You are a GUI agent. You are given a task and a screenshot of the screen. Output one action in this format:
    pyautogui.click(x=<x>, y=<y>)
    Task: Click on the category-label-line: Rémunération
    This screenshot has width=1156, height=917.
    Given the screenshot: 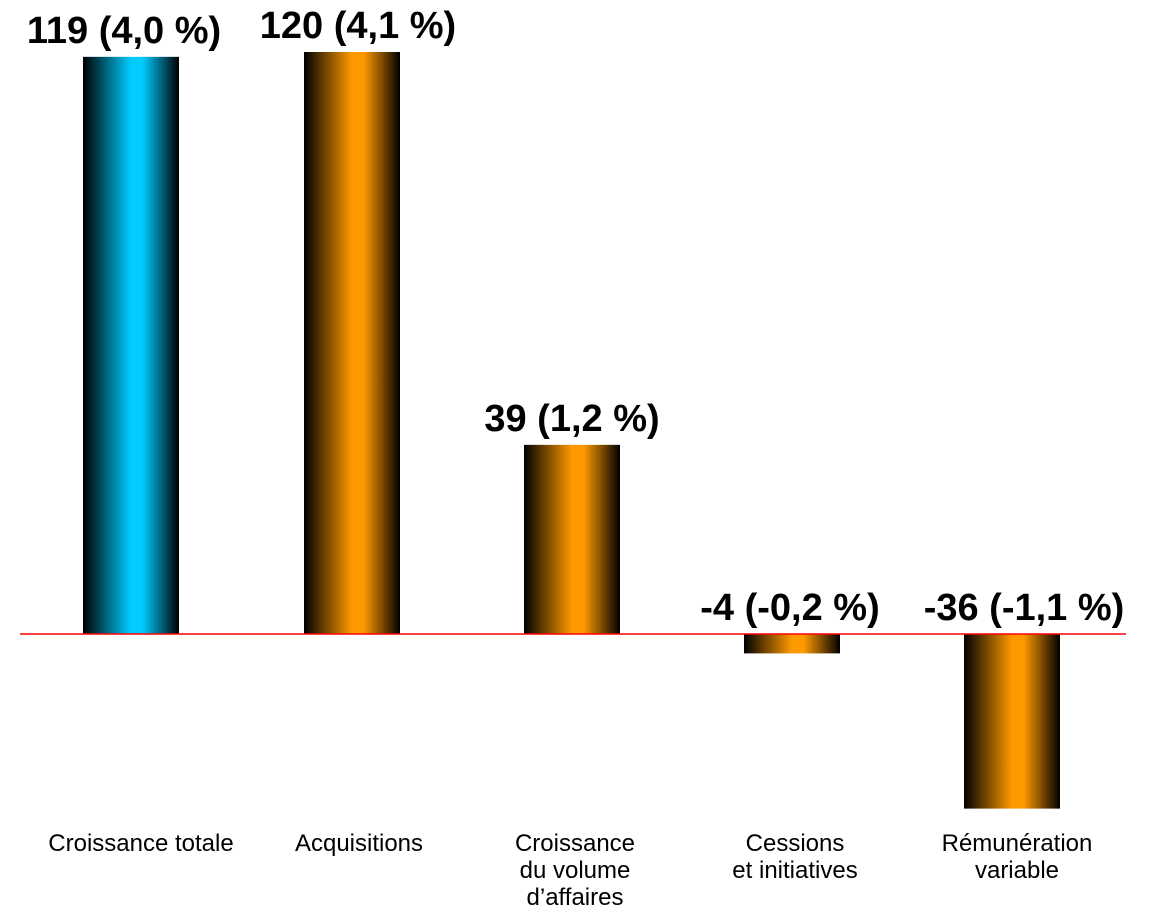 What is the action you would take?
    pyautogui.click(x=1017, y=843)
    